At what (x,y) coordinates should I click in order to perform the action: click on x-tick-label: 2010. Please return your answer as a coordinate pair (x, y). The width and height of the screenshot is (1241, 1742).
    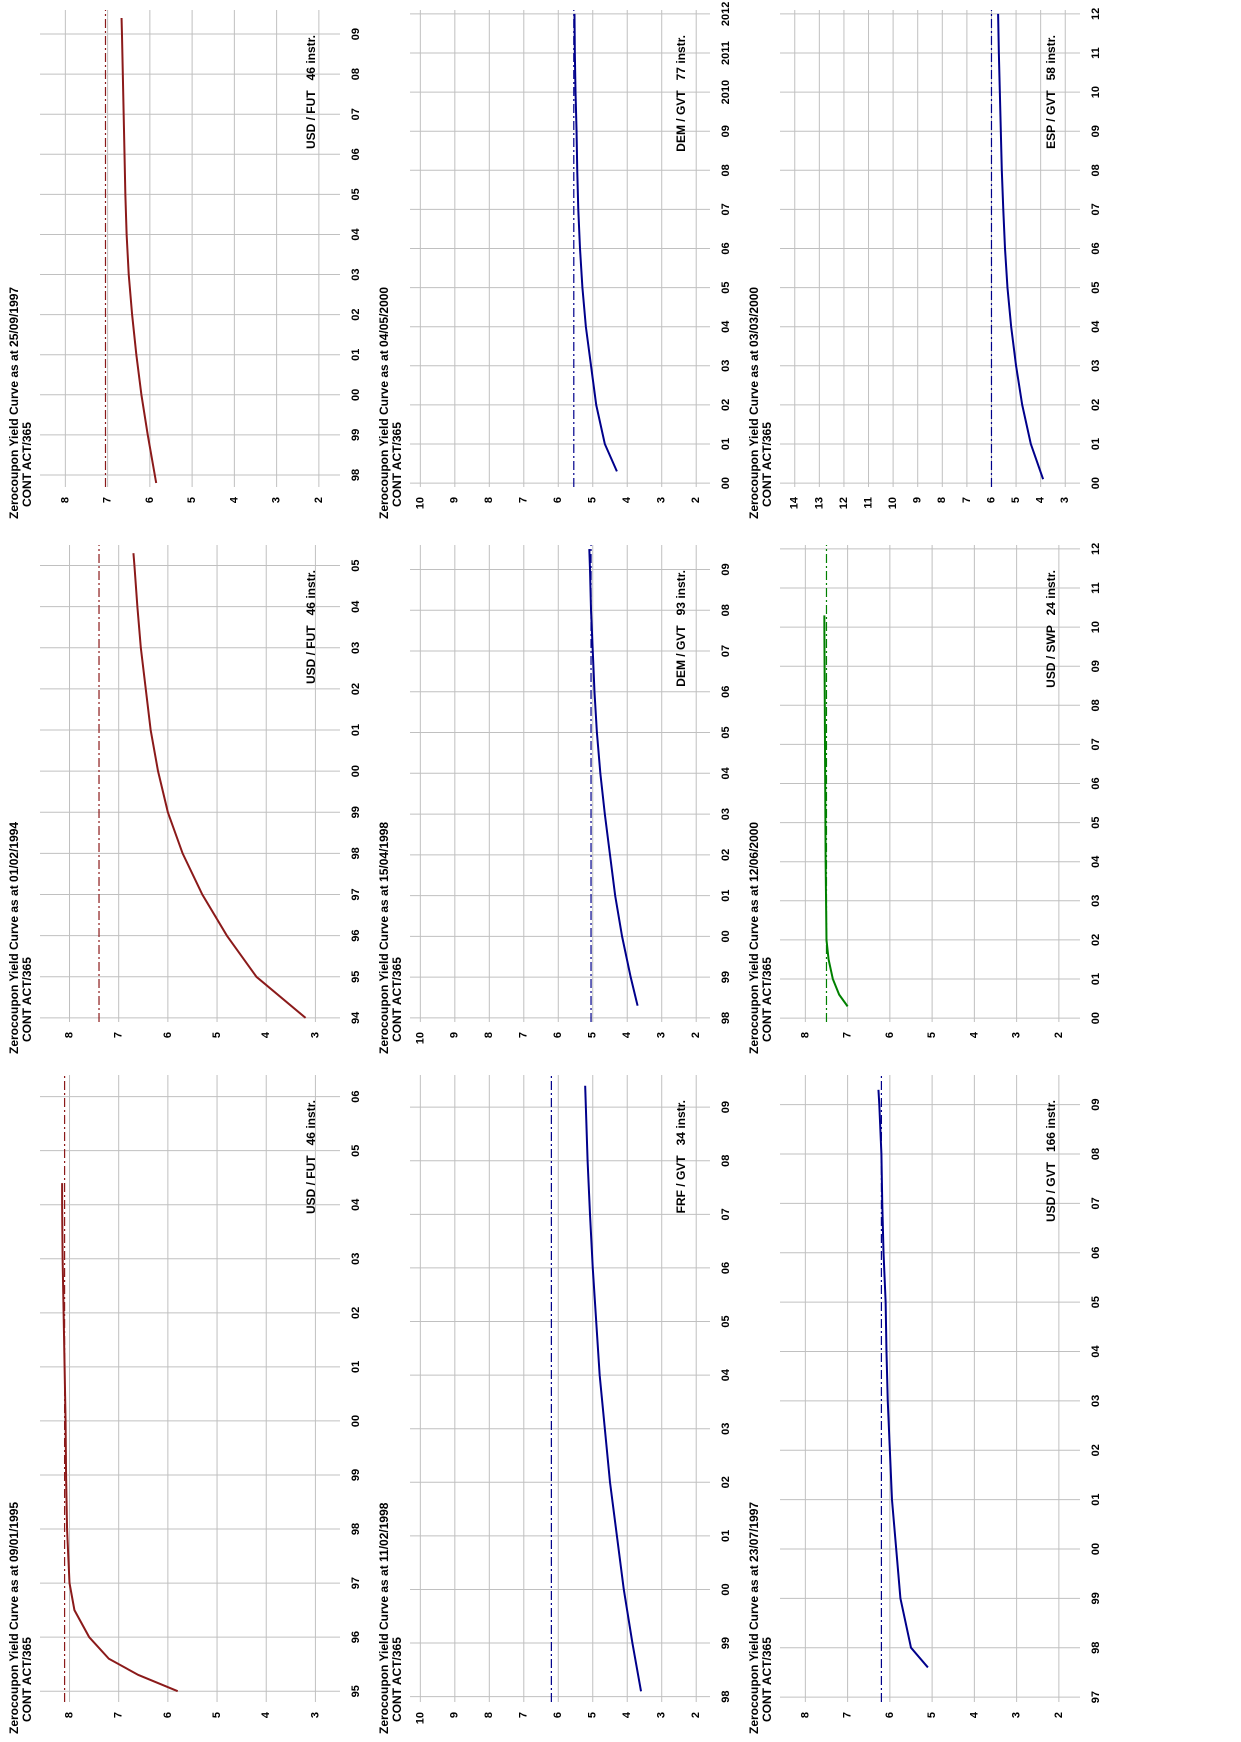
    Looking at the image, I should click on (726, 92).